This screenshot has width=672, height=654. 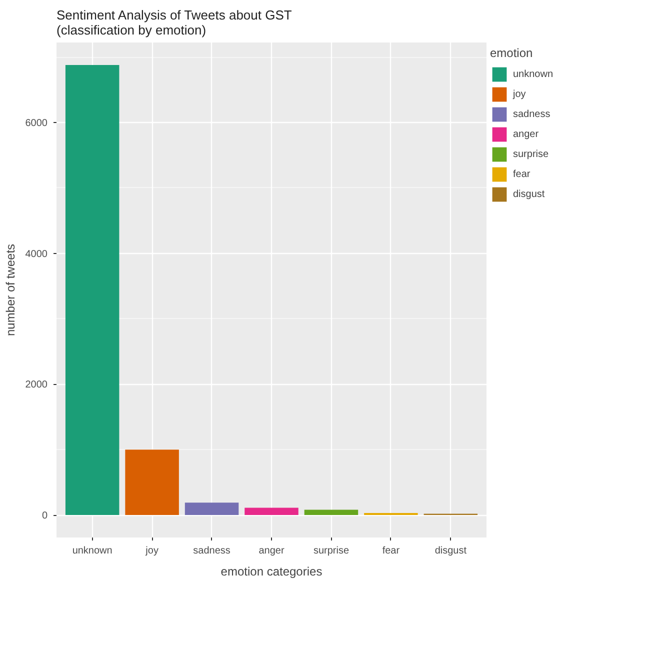 What do you see at coordinates (36, 385) in the screenshot?
I see `y-tick-label: 2000` at bounding box center [36, 385].